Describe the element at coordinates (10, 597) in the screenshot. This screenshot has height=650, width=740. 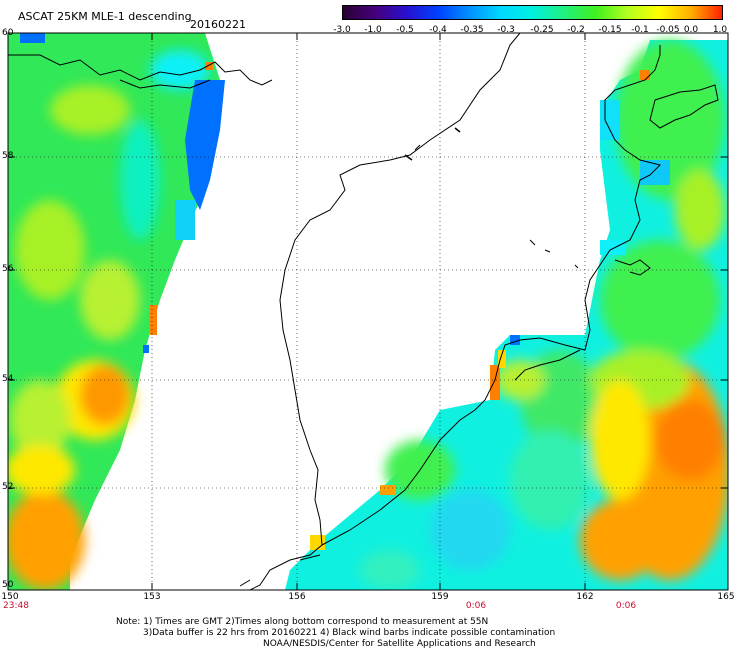
I see `lon-label: 150` at that location.